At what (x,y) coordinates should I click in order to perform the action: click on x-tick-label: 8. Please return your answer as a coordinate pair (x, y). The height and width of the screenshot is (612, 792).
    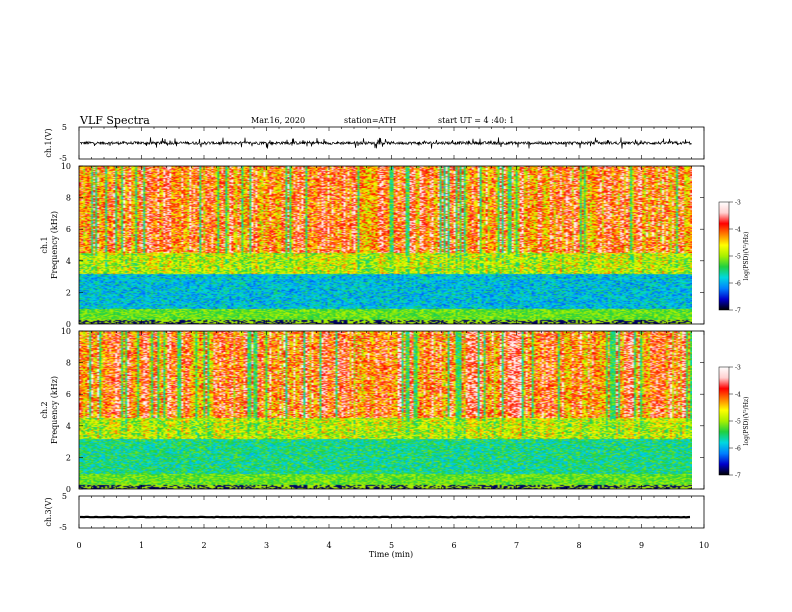
    Looking at the image, I should click on (578, 545).